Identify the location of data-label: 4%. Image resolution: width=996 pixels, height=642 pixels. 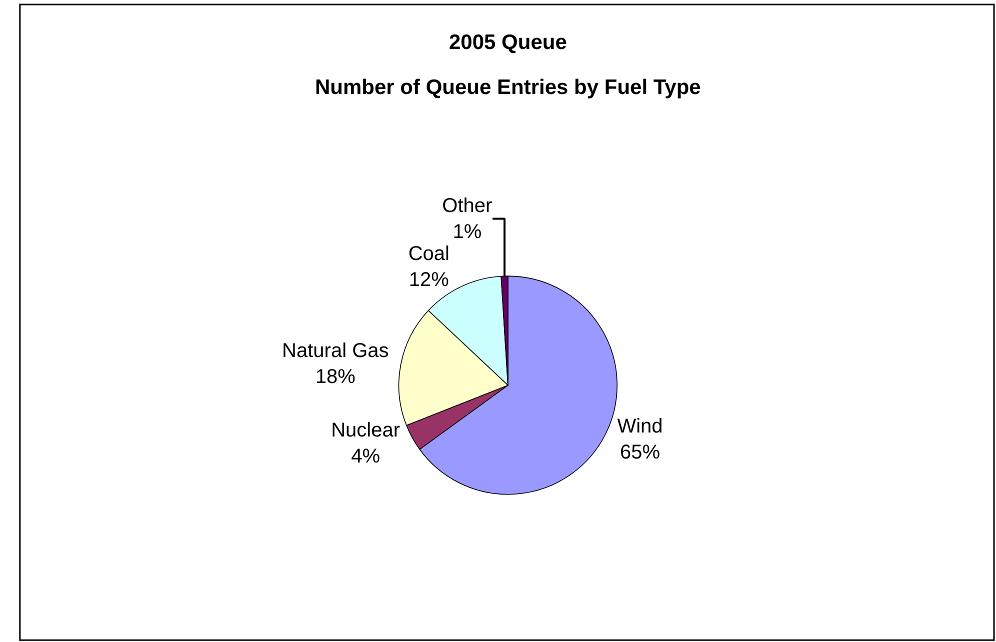
(365, 456).